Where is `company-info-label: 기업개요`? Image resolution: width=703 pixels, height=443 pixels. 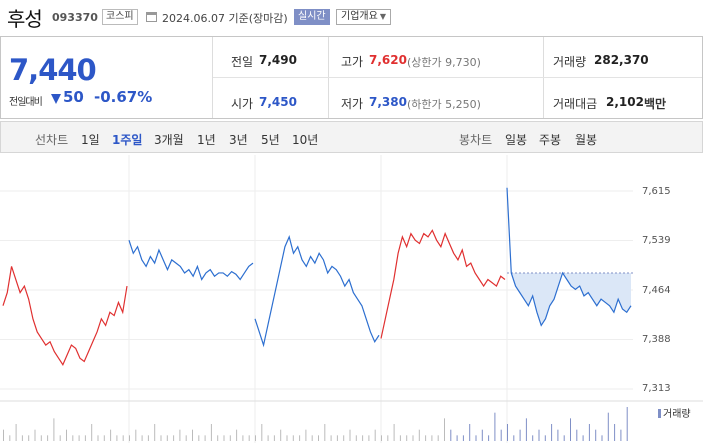 company-info-label: 기업개요 is located at coordinates (359, 16).